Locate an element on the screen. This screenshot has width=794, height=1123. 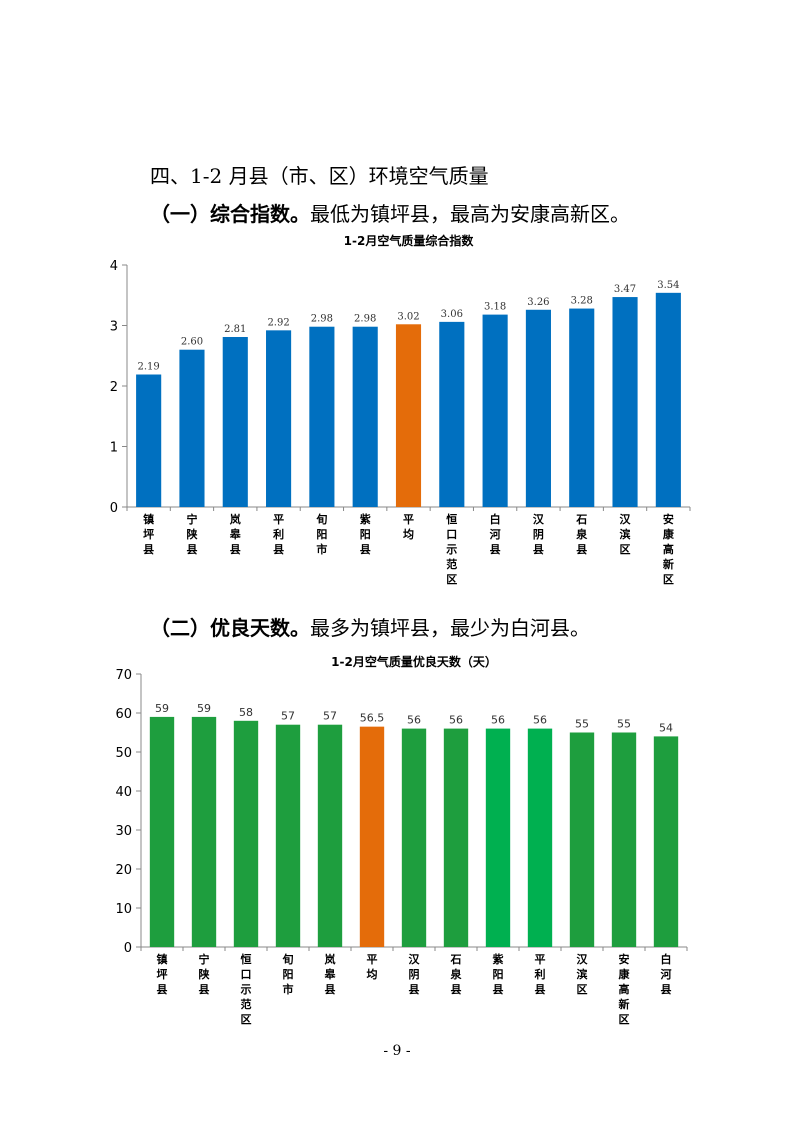
data-label: 3.47 is located at coordinates (625, 289).